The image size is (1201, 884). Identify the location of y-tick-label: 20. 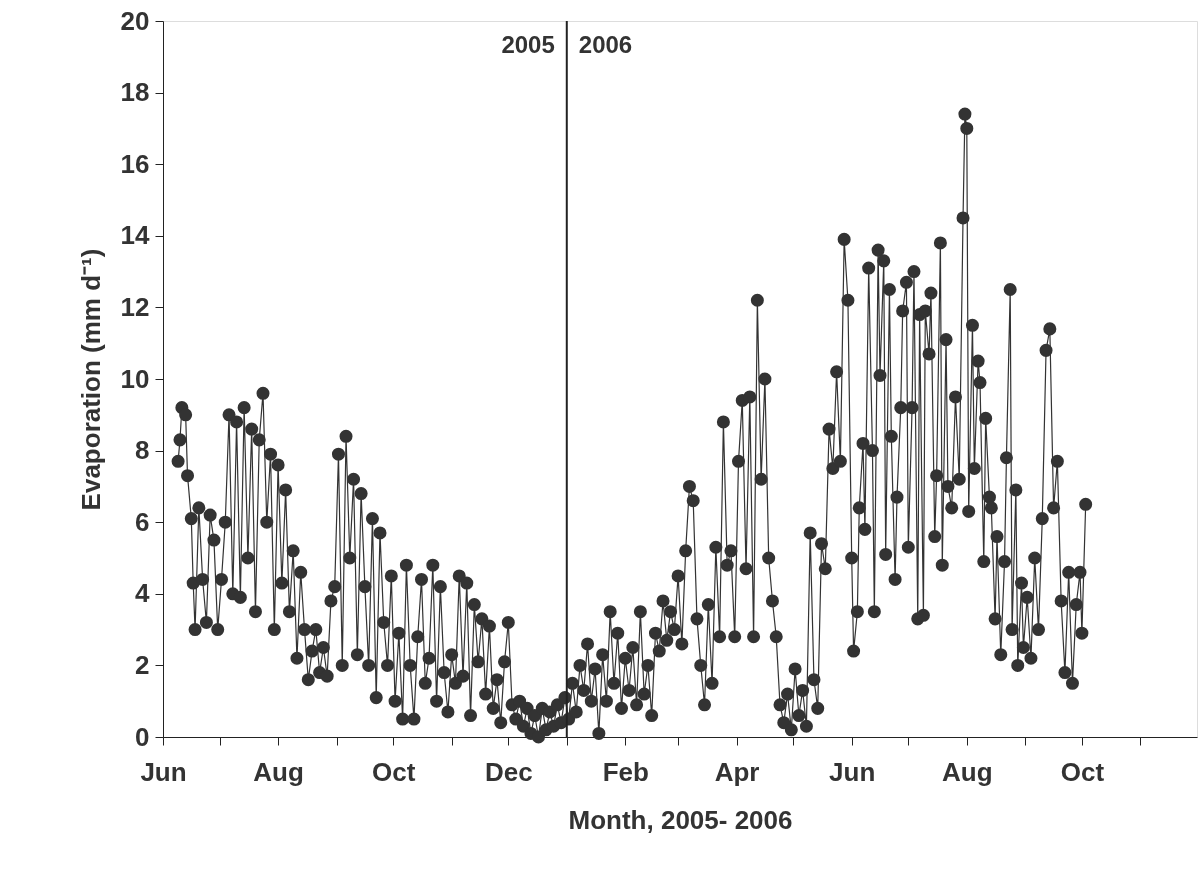
(135, 20).